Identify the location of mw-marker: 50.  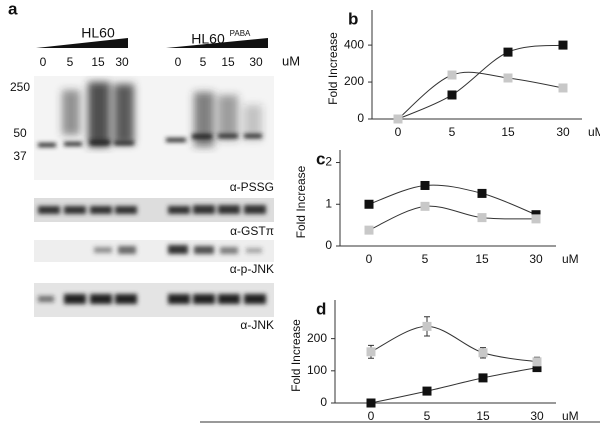
(20, 133).